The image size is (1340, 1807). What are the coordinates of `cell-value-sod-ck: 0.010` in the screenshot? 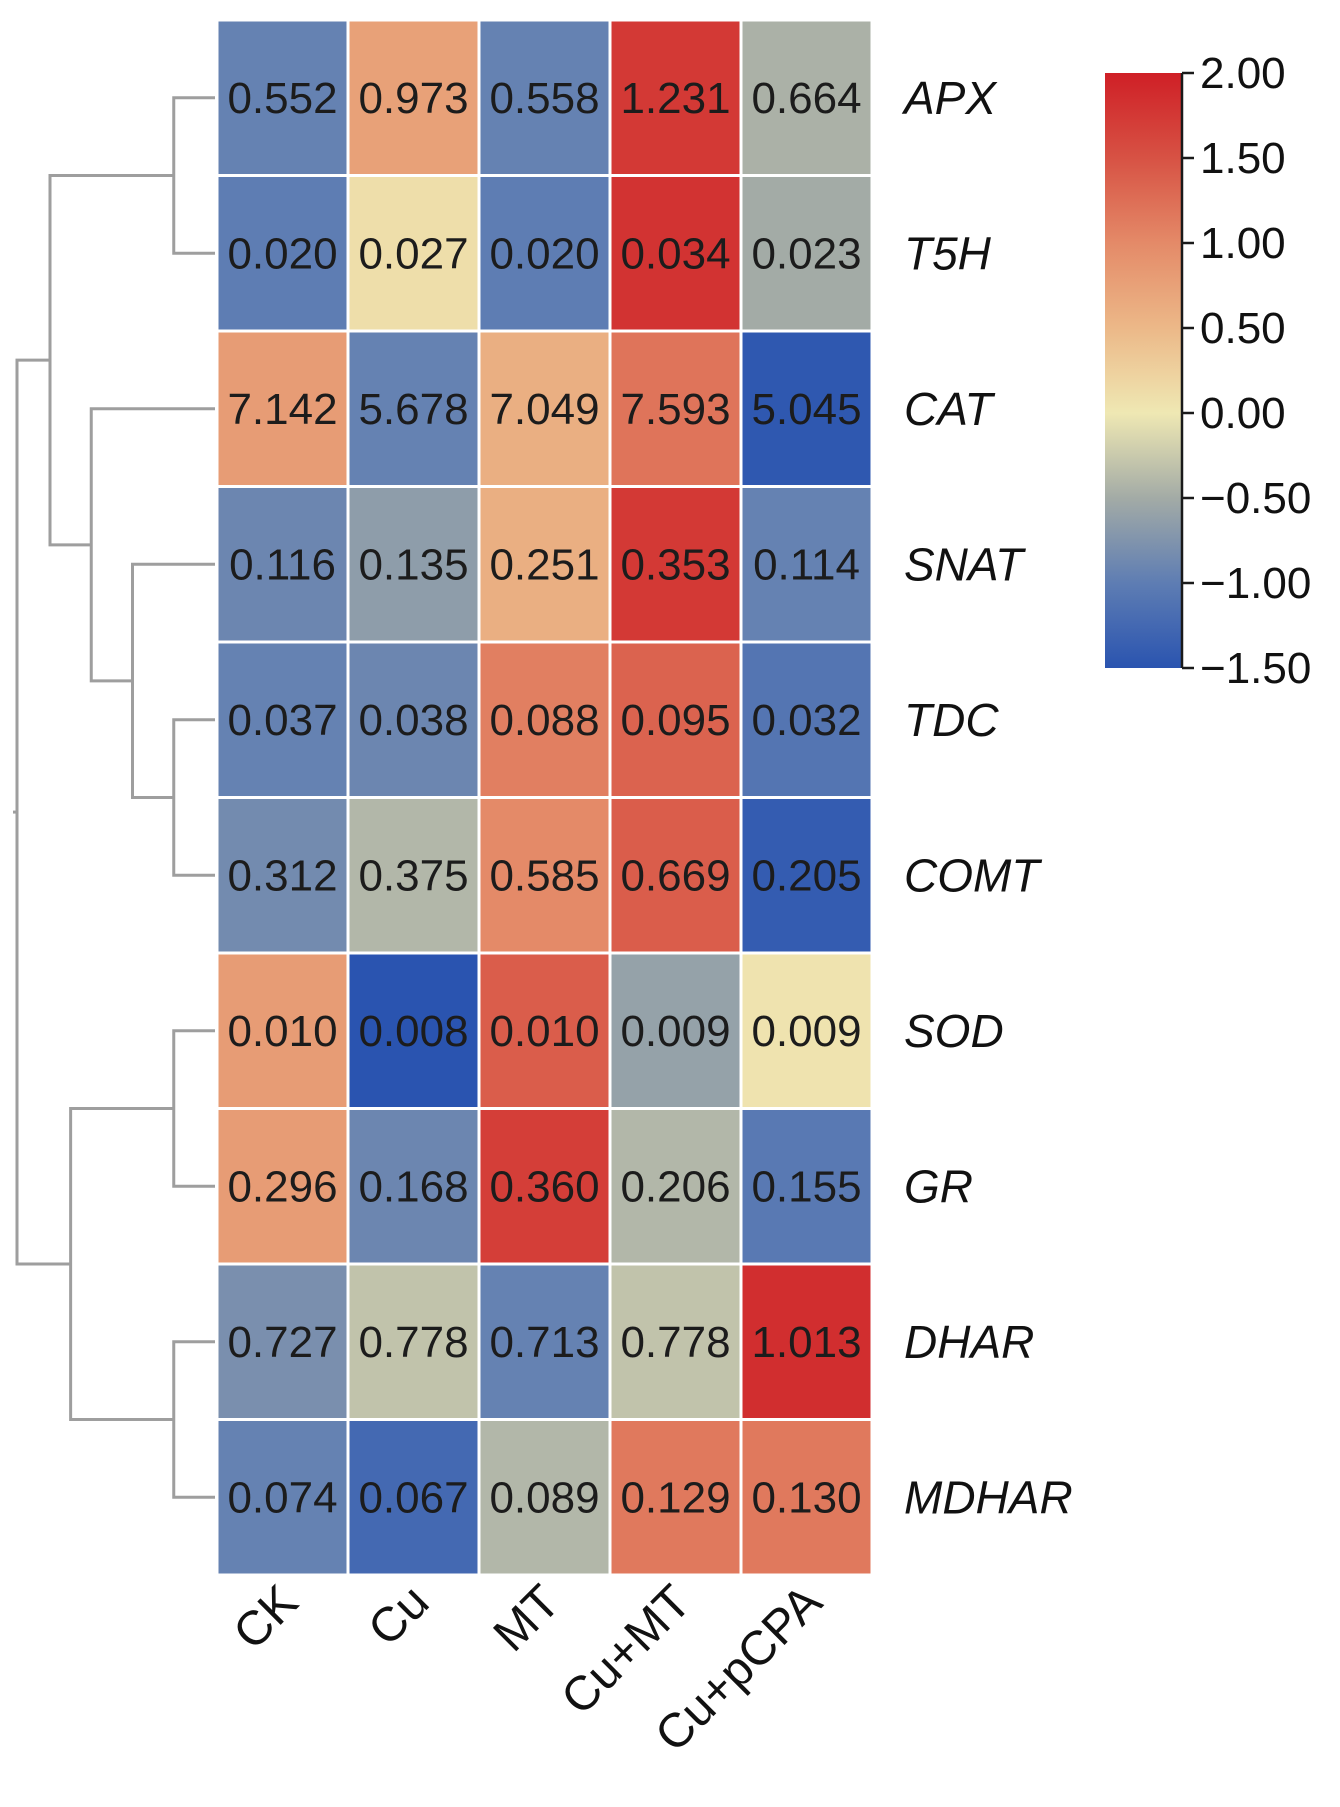 It's located at (282, 1031).